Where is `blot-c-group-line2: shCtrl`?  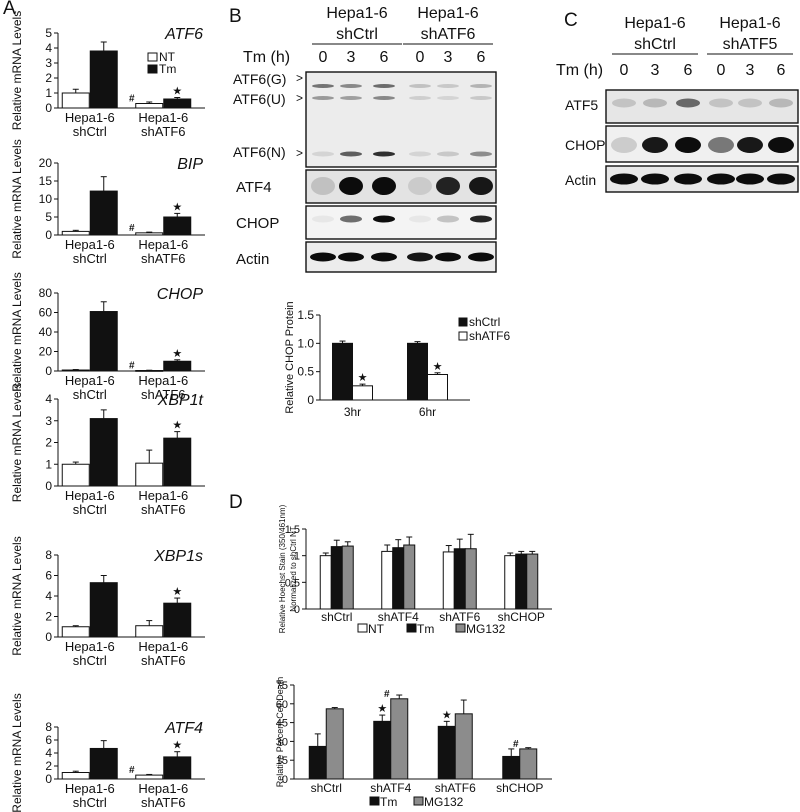 blot-c-group-line2: shCtrl is located at coordinates (655, 44).